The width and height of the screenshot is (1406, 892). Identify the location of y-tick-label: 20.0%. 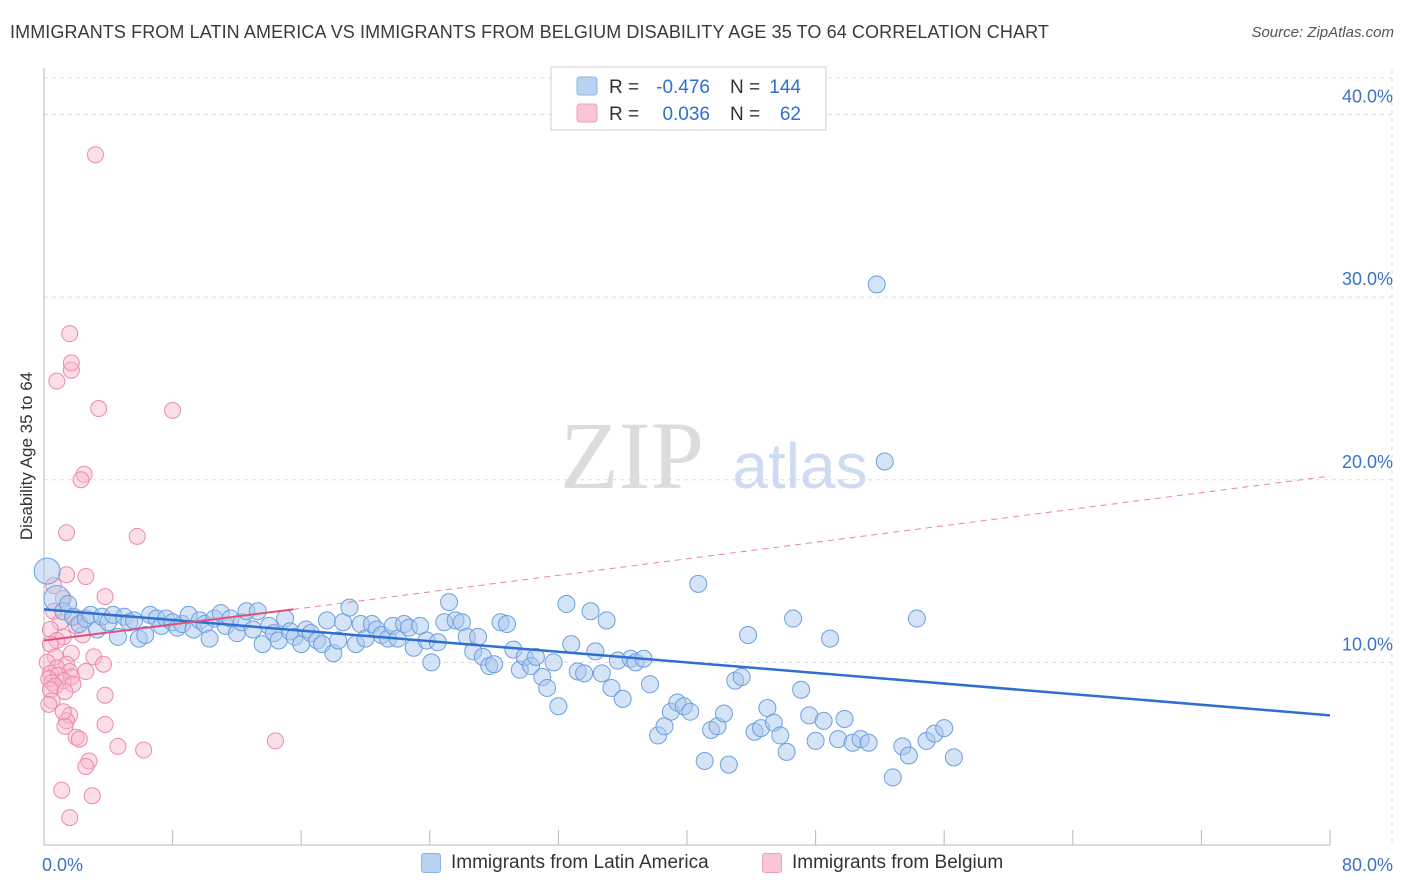
(1367, 462).